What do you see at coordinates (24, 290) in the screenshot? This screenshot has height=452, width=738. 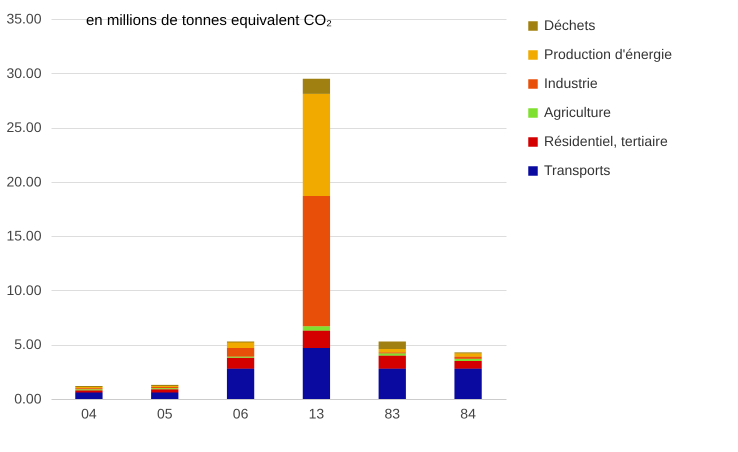 I see `y-tick-label: 10.00` at bounding box center [24, 290].